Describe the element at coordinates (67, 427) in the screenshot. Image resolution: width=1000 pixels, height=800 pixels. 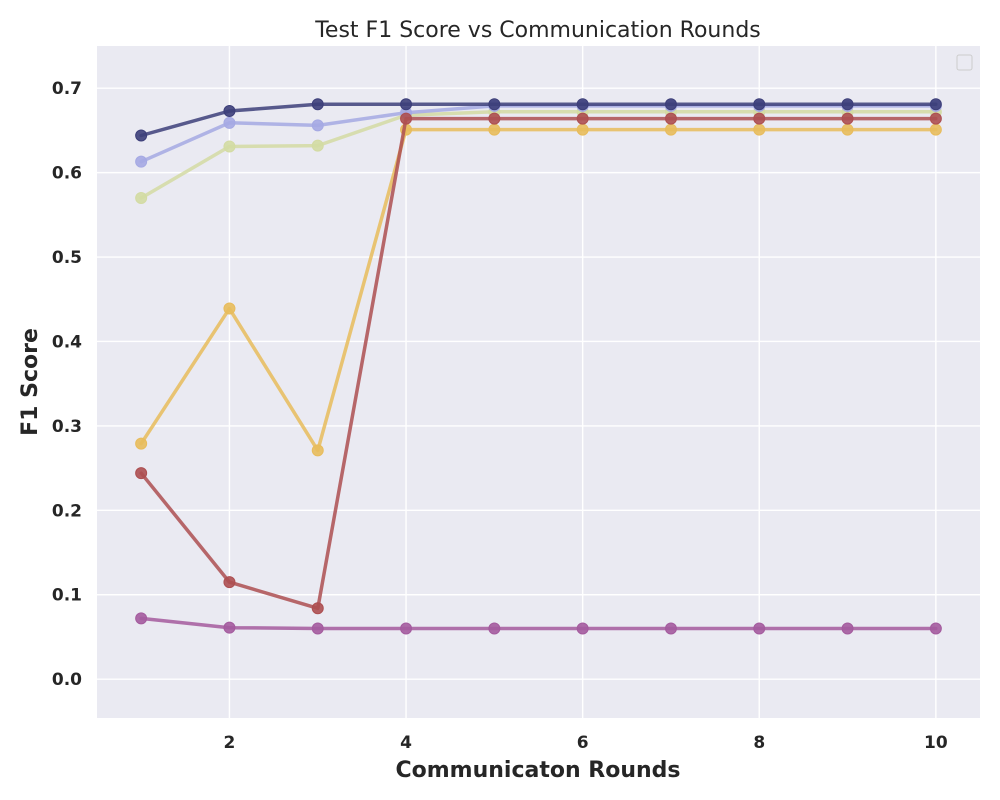
I see `y-tick-label: 0.3` at that location.